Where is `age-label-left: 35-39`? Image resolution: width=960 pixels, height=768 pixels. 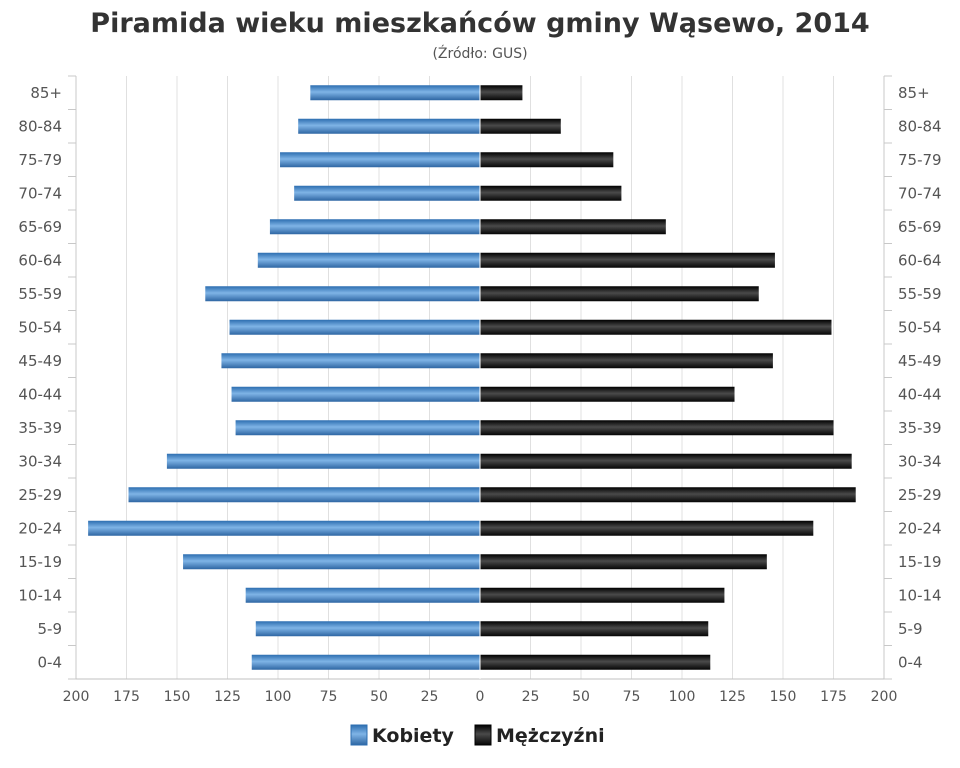
age-label-left: 35-39 is located at coordinates (40, 428).